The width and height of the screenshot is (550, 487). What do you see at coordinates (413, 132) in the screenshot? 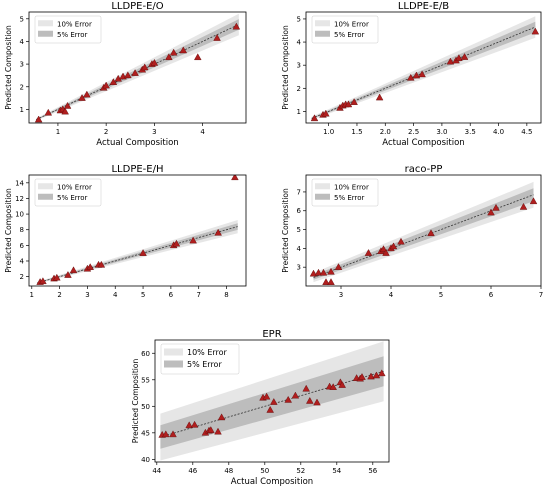
I see `x-tick-label: 2.5` at bounding box center [413, 132].